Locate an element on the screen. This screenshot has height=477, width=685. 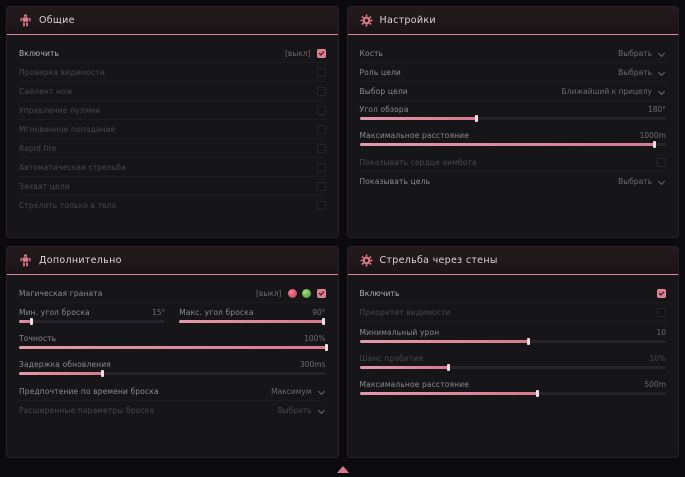
checkbox-magic-grenade is located at coordinates (321, 293).